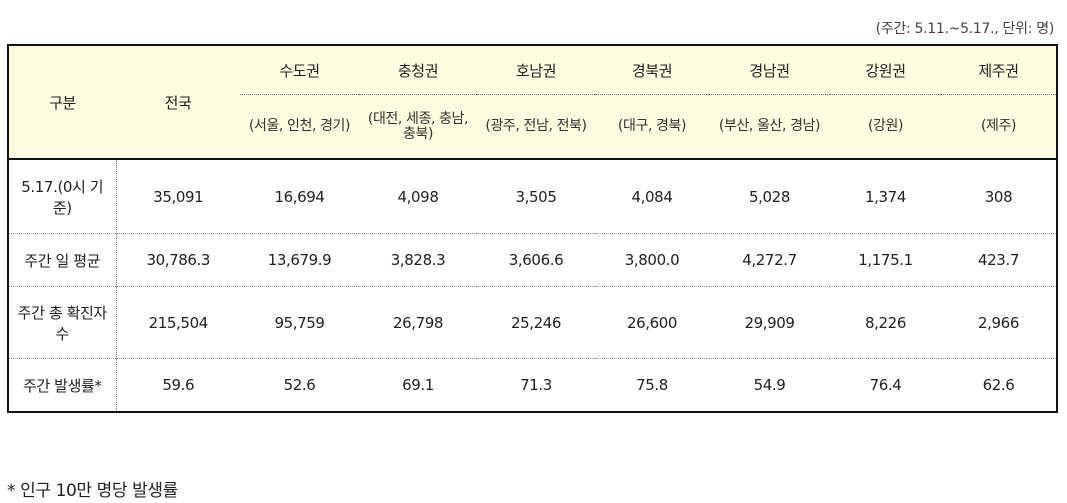 The height and width of the screenshot is (503, 1067). Describe the element at coordinates (652, 385) in the screenshot. I see `table-cell: 75.8` at that location.